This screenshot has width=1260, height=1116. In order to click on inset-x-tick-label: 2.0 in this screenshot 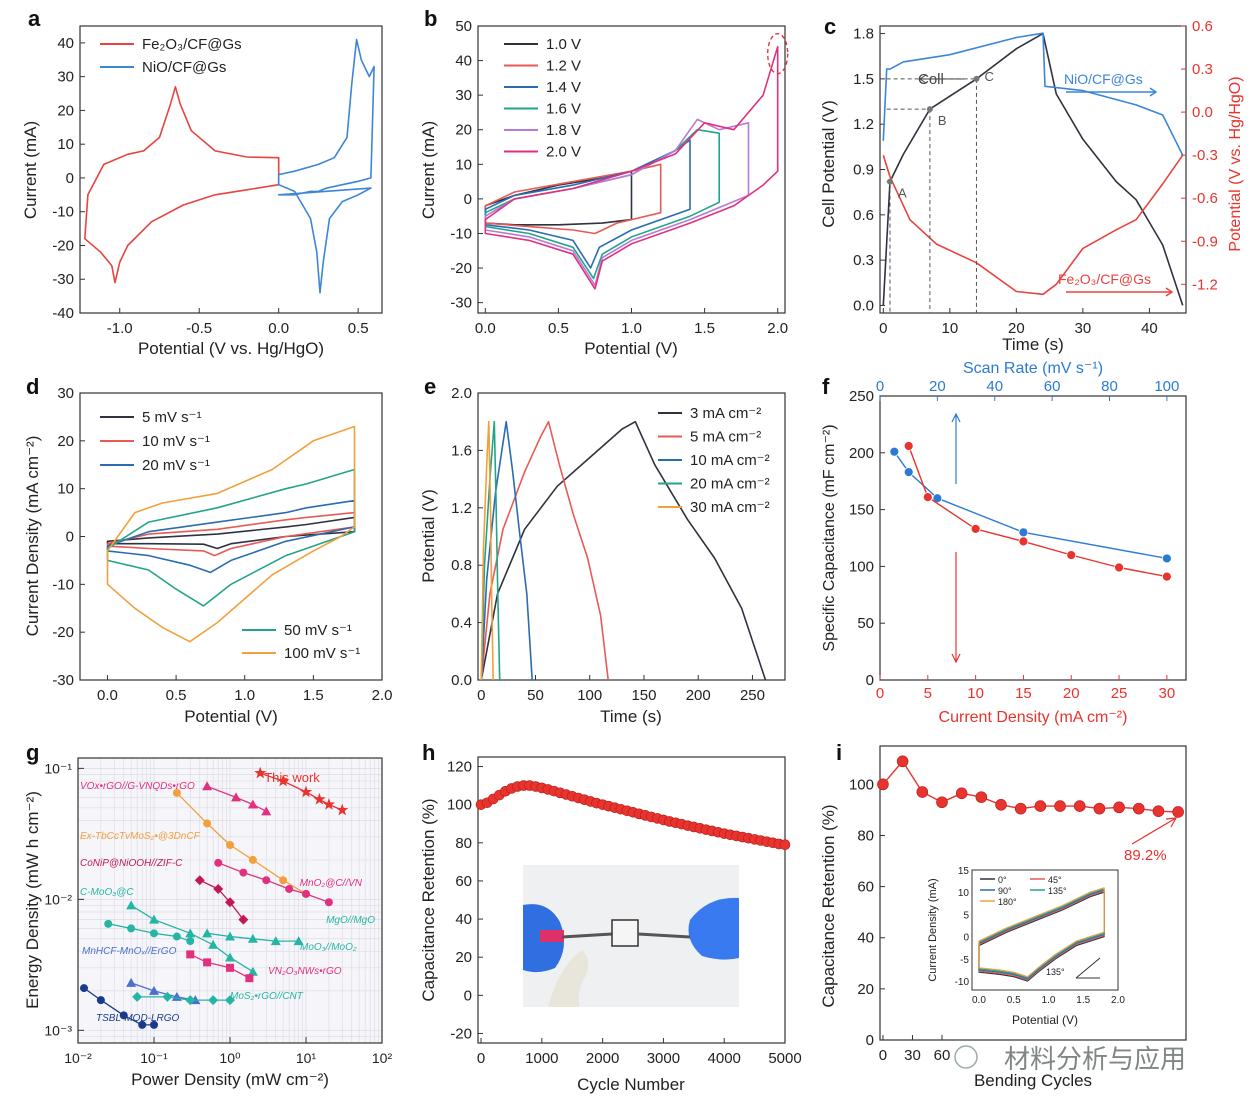, I will do `click(1118, 1000)`.